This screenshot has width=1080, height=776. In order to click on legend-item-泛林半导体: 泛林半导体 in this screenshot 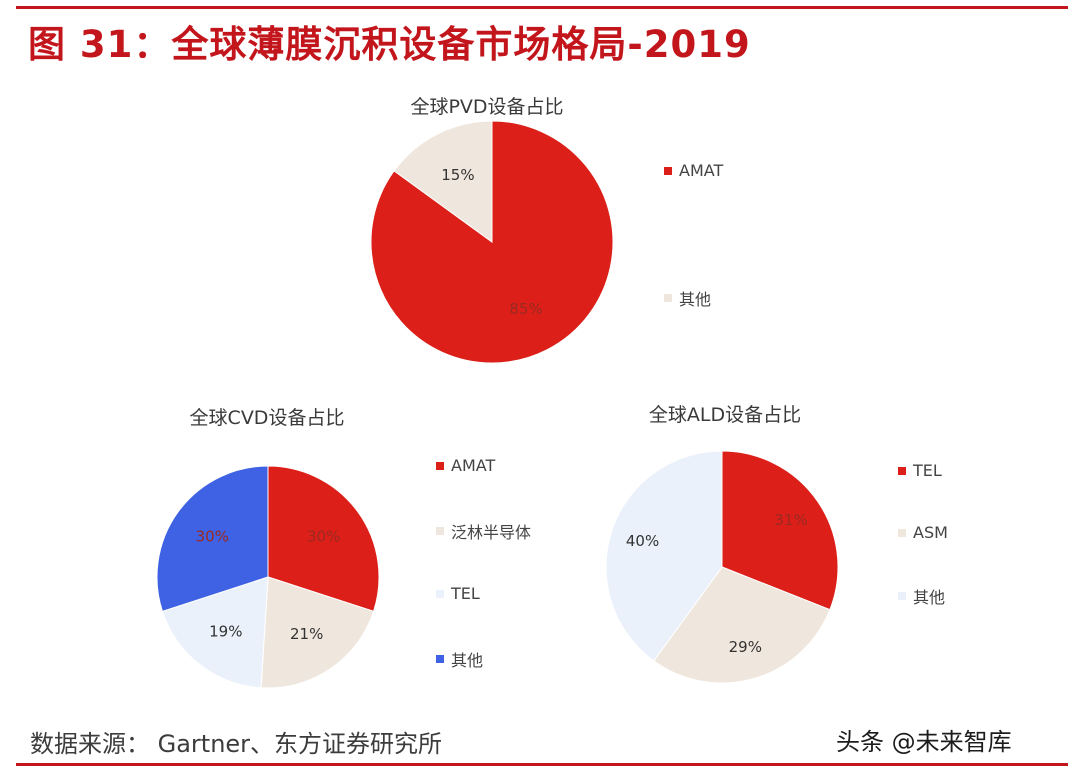, I will do `click(483, 531)`.